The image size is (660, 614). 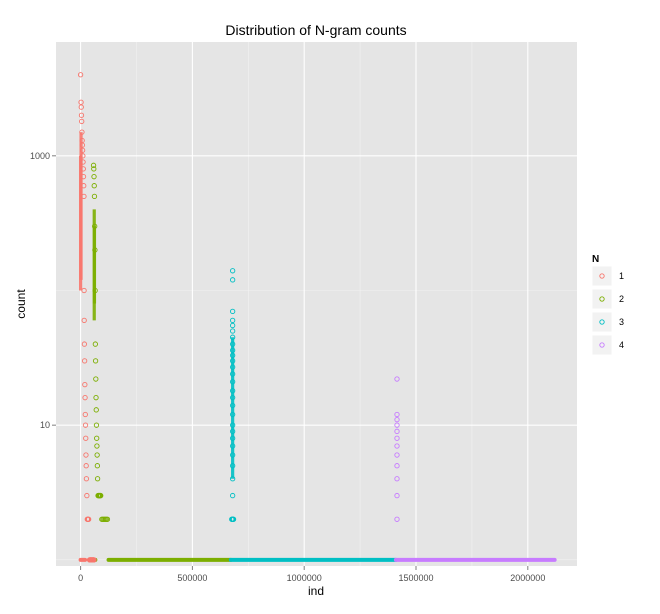 What do you see at coordinates (621, 345) in the screenshot?
I see `legend-label: 4` at bounding box center [621, 345].